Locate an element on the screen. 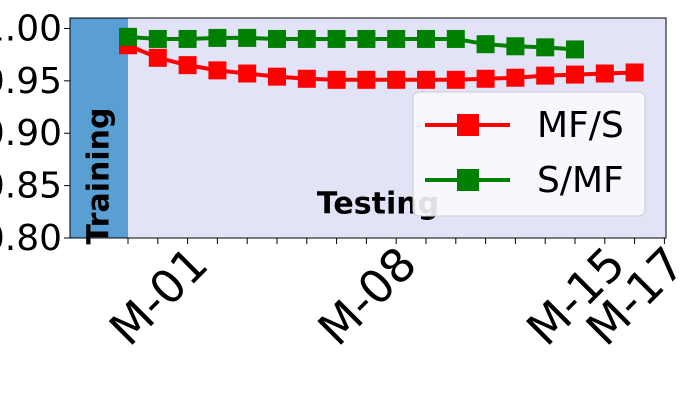 The width and height of the screenshot is (700, 400). x-tick-label: M-08 is located at coordinates (366, 295).